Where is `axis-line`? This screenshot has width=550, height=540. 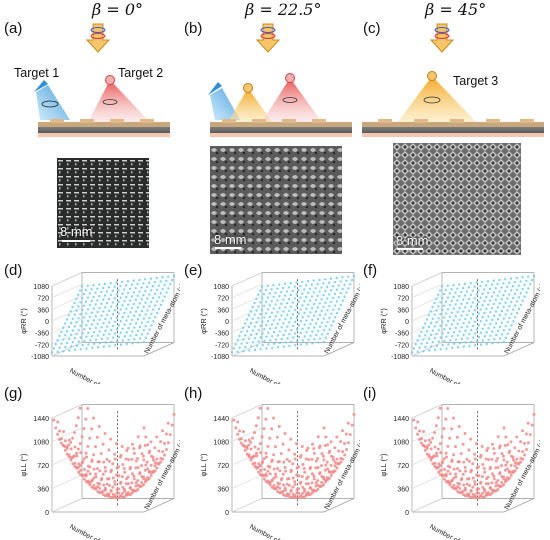 axis-line is located at coordinates (427, 290).